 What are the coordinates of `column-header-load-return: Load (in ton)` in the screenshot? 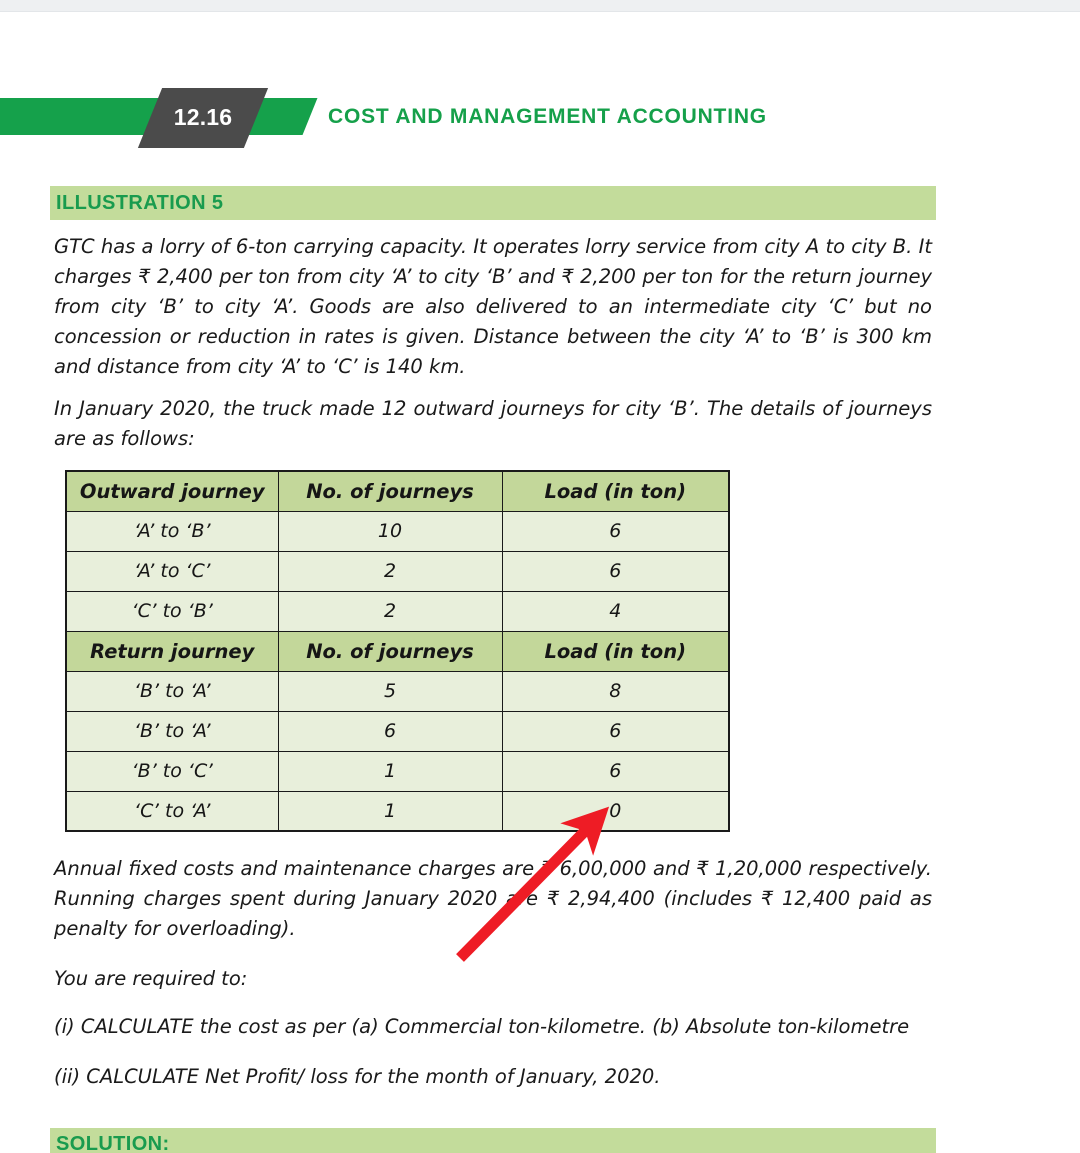 It's located at (615, 651).